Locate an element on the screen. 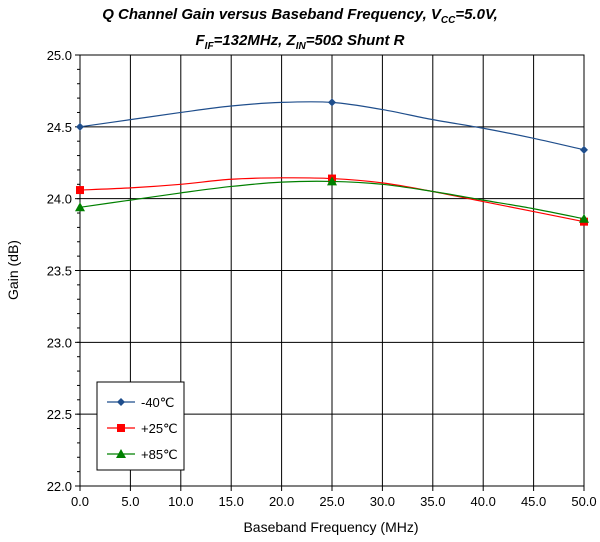 This screenshot has width=600, height=542. x-tick-label: 20.0 is located at coordinates (281, 501).